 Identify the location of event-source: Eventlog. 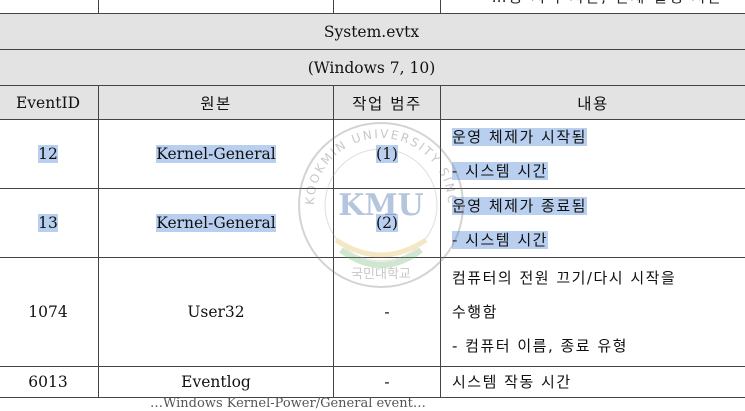
(216, 382).